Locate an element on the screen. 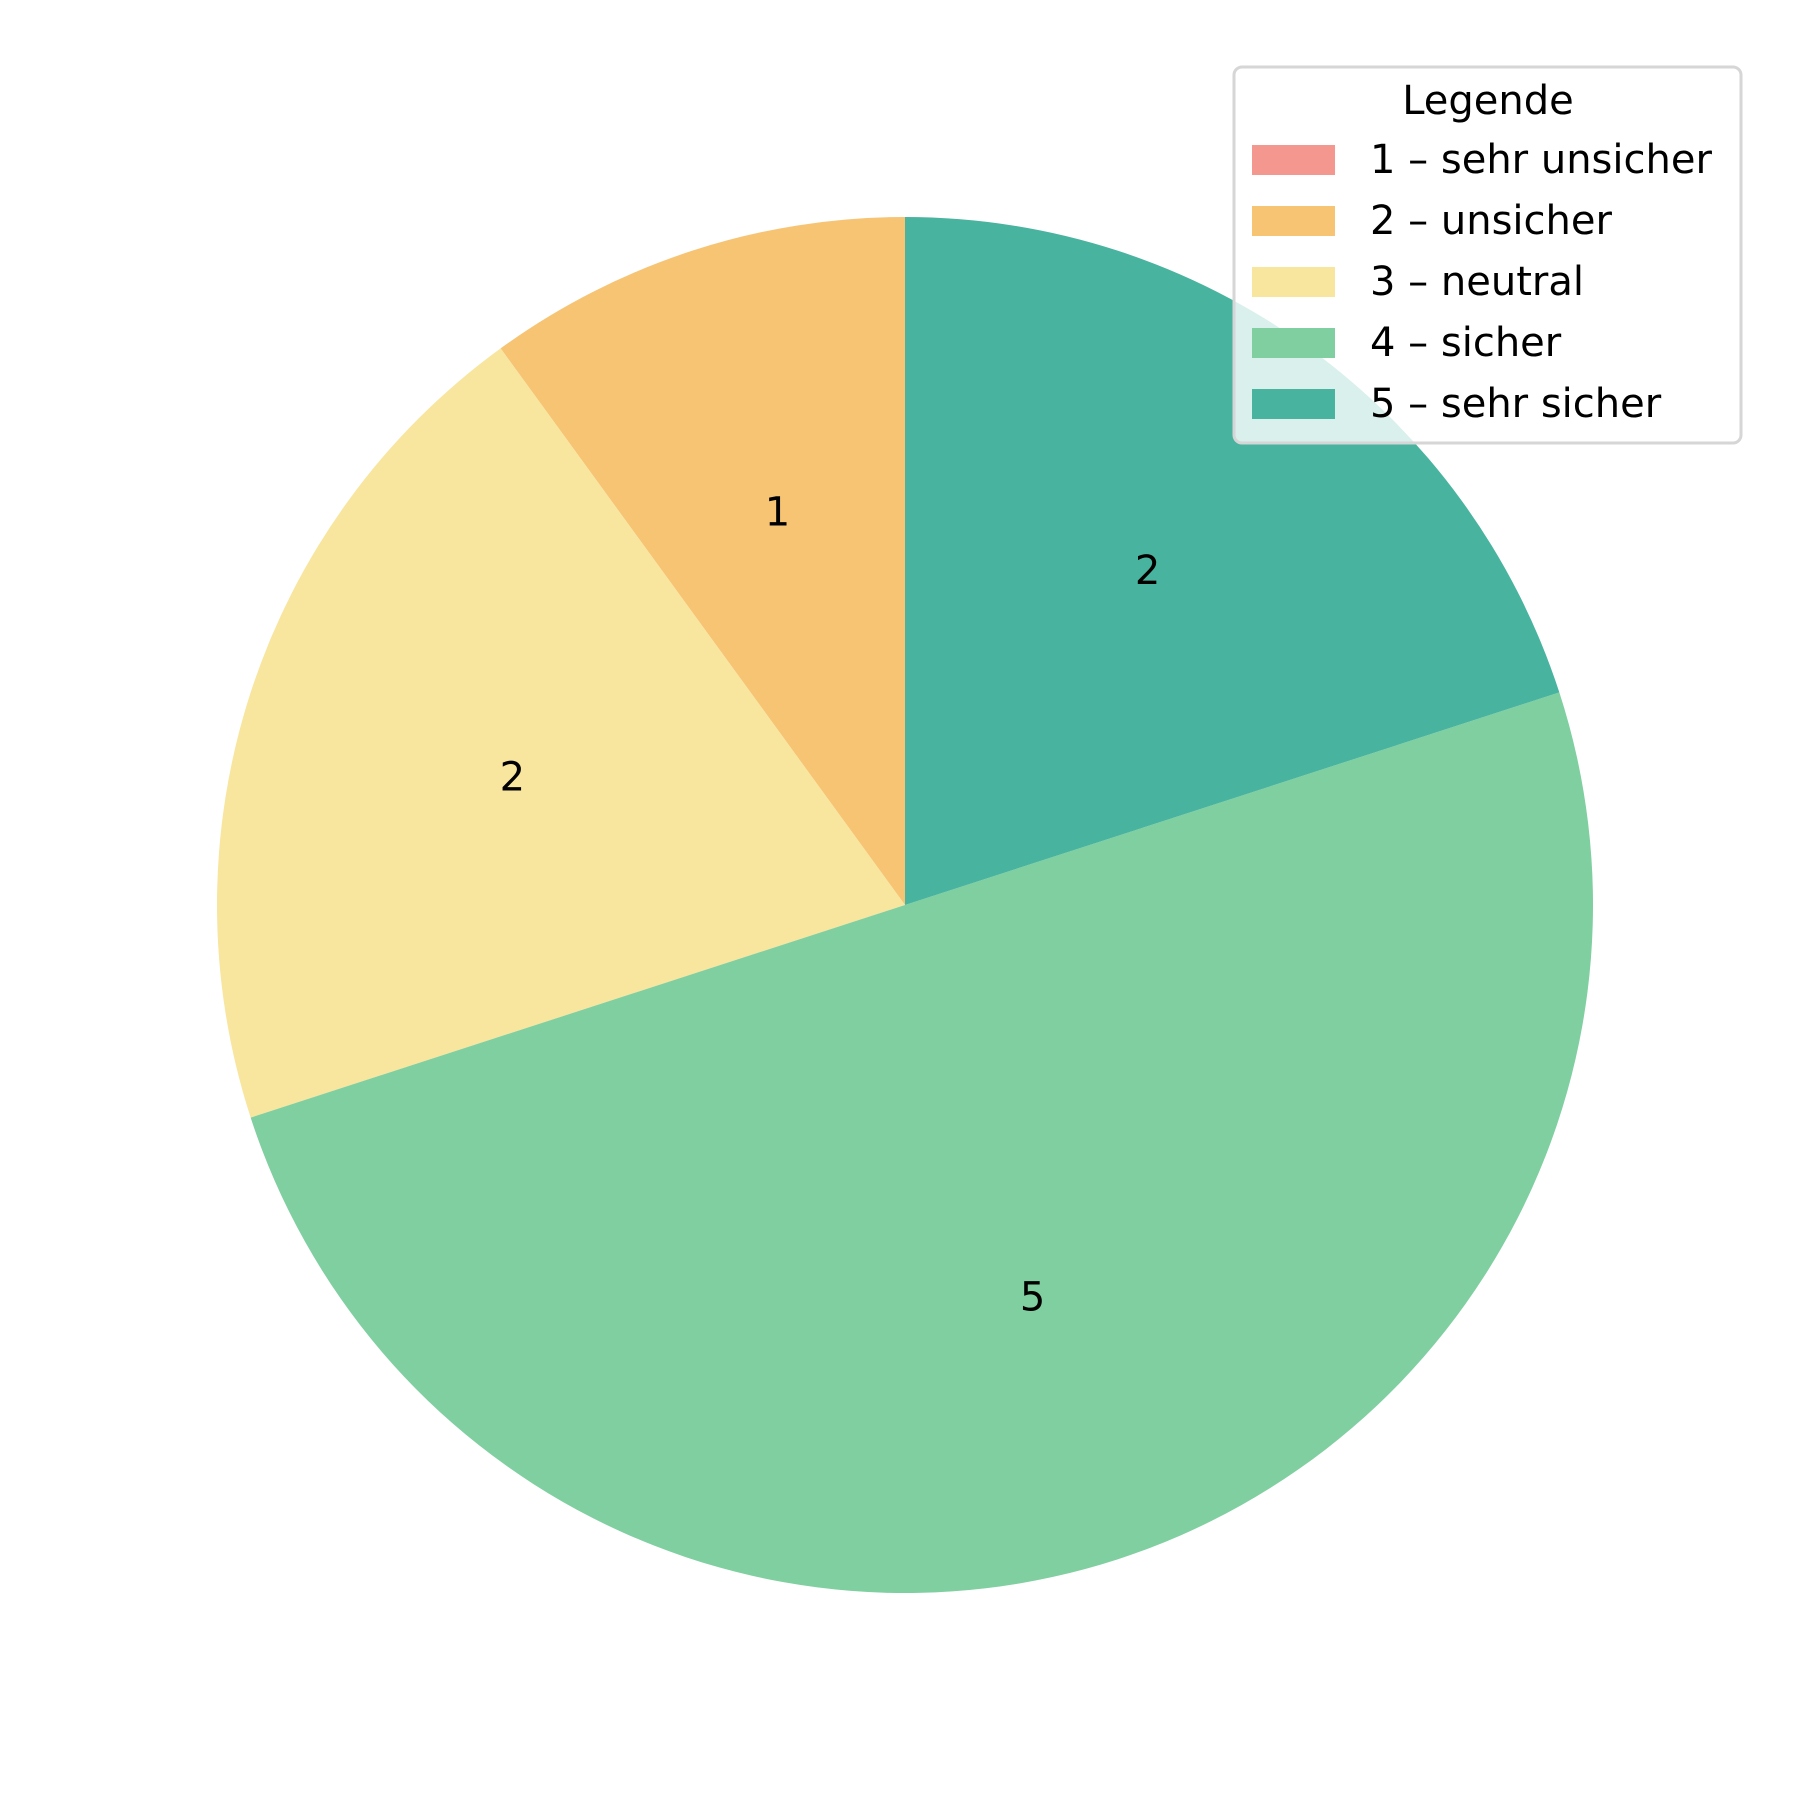 The width and height of the screenshot is (1800, 1800). legend-label-3: 3 – neutral is located at coordinates (1477, 282).